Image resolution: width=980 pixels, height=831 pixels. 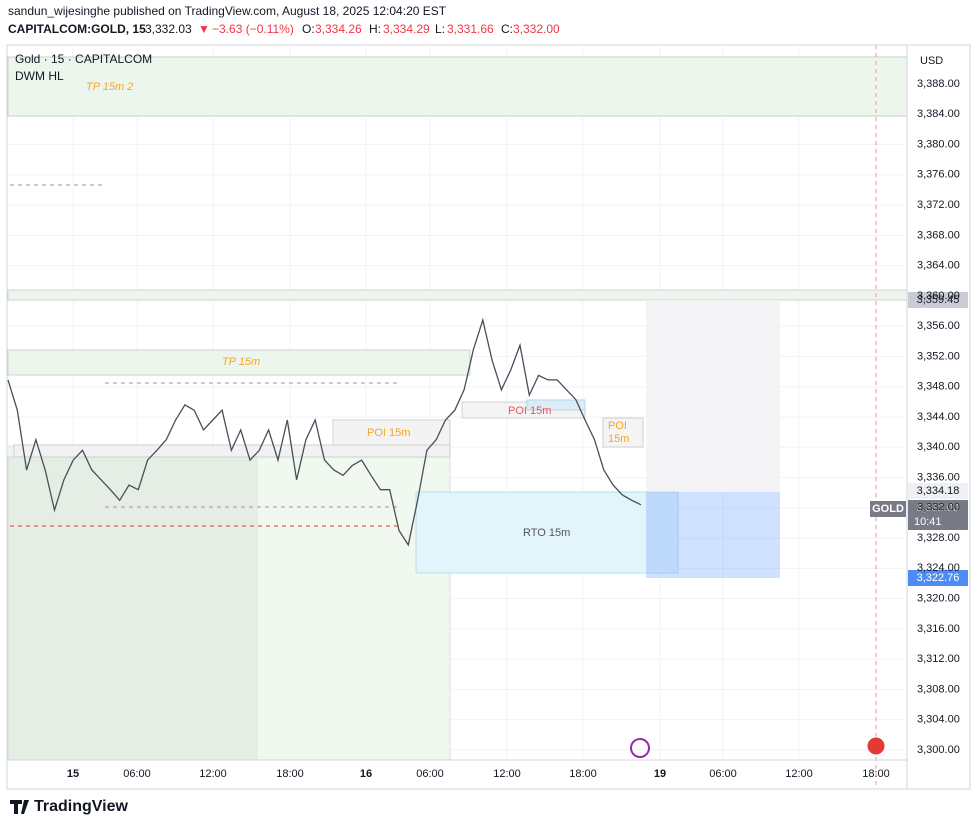 I want to click on time-label: 19, so click(x=660, y=774).